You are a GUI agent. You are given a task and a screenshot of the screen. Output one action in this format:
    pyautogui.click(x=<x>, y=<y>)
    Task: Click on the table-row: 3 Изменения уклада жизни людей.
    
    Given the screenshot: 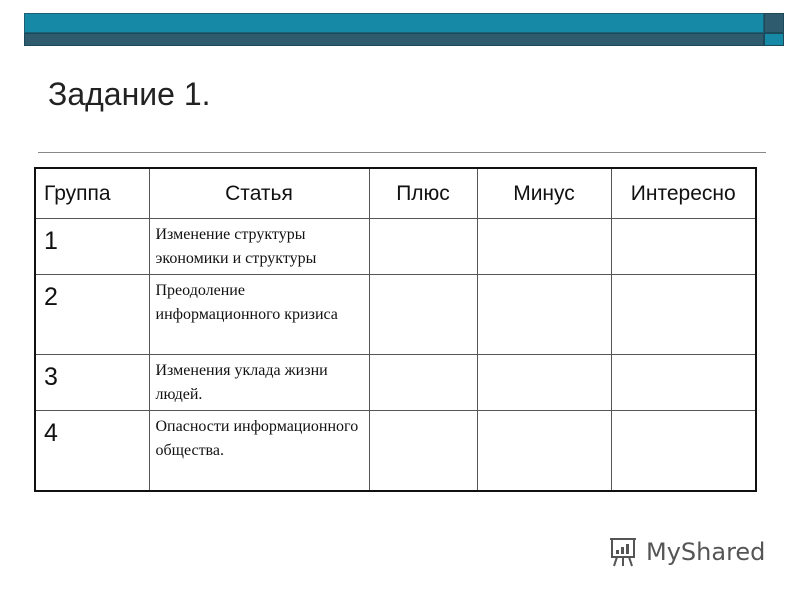 What is the action you would take?
    pyautogui.click(x=395, y=382)
    